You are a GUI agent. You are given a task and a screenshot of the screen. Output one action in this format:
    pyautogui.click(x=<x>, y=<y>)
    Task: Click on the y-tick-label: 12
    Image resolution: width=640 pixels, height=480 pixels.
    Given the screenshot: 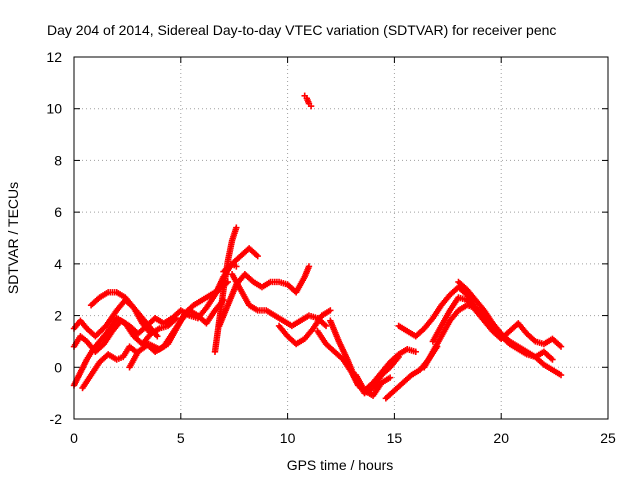 What is the action you would take?
    pyautogui.click(x=54, y=57)
    